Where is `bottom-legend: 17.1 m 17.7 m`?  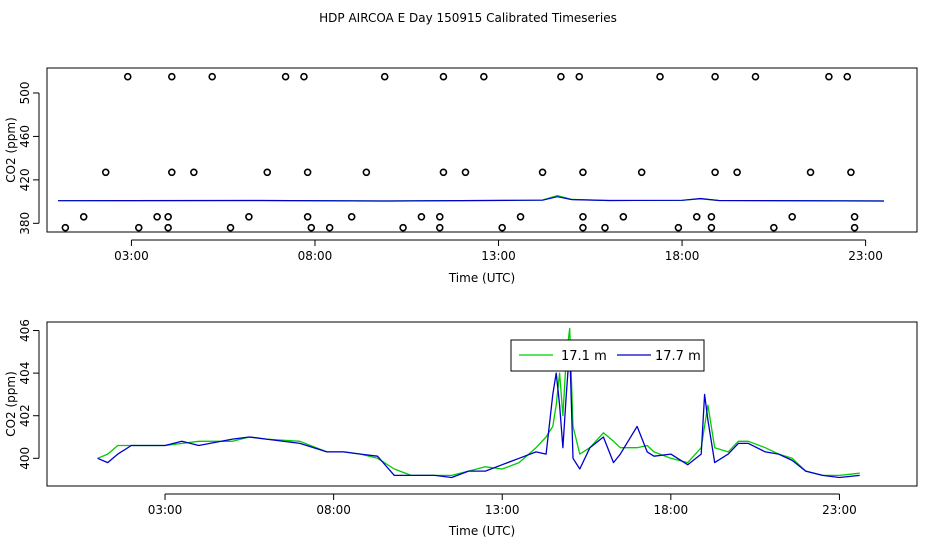
bottom-legend: 17.1 m 17.7 m is located at coordinates (607, 355).